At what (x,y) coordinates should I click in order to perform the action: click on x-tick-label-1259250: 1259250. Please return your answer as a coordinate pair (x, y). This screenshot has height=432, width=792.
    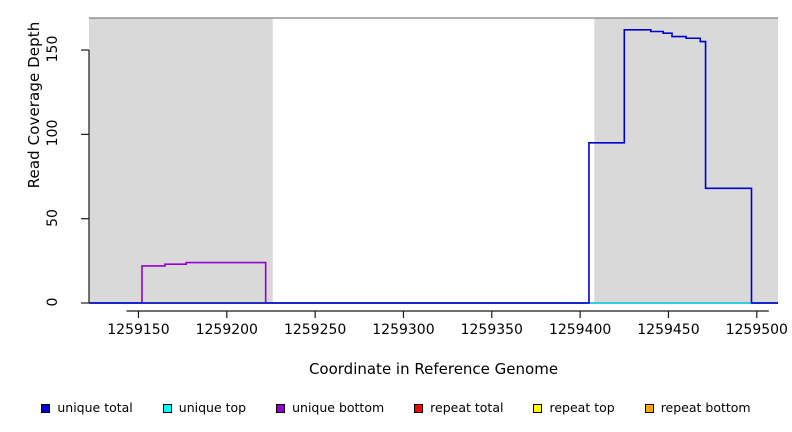
    Looking at the image, I should click on (315, 330).